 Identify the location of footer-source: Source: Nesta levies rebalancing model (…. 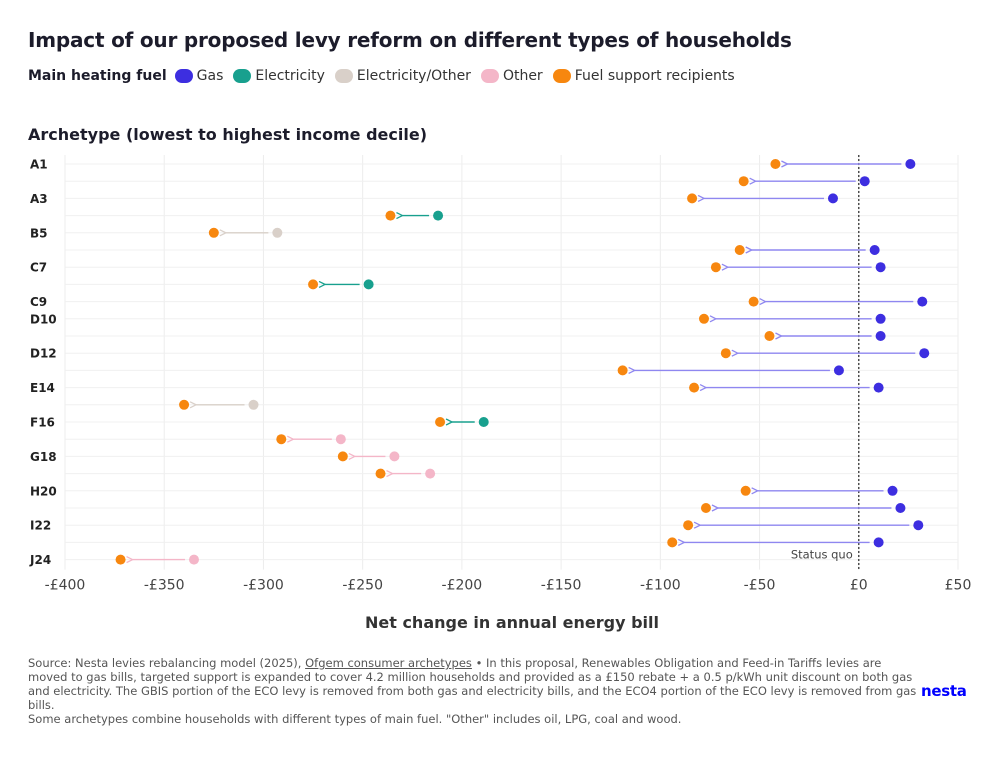
(473, 691).